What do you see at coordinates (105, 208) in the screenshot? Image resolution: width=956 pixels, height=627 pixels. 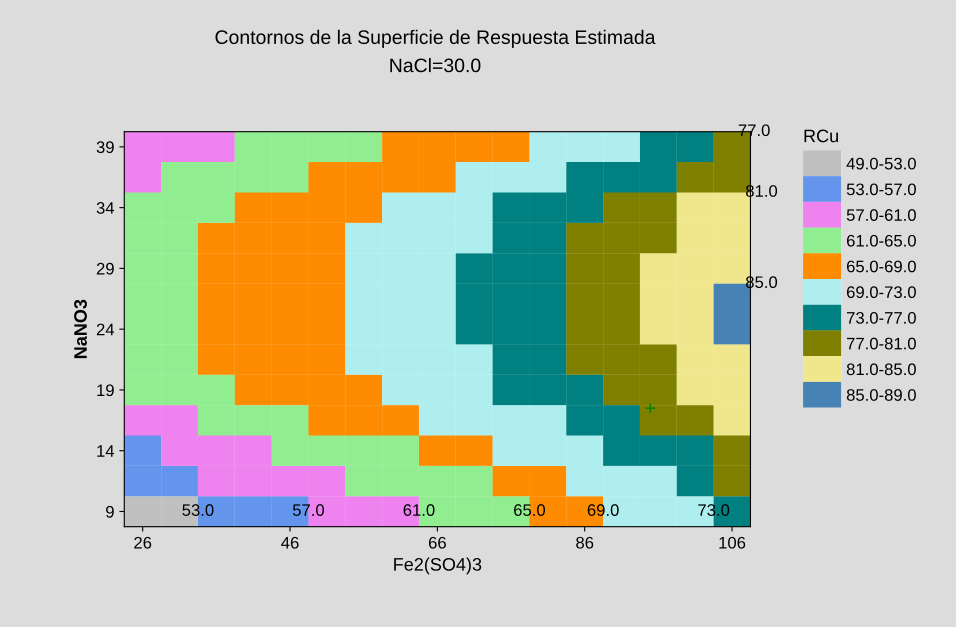 I see `y-tick-label: 34` at bounding box center [105, 208].